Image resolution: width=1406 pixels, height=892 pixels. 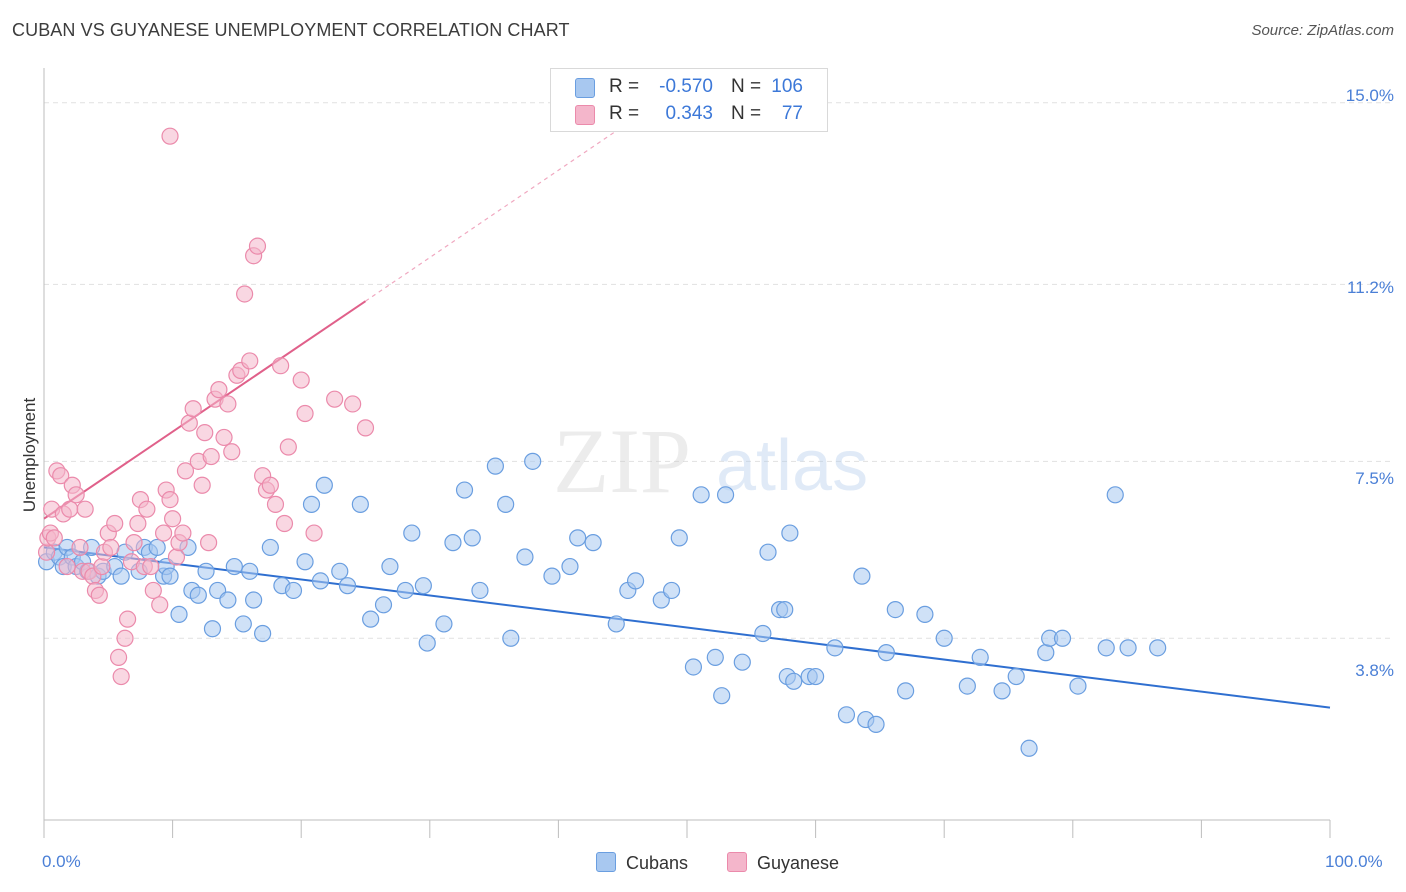 What do you see at coordinates (792, 466) in the screenshot?
I see `watermark-atlas: atlas` at bounding box center [792, 466].